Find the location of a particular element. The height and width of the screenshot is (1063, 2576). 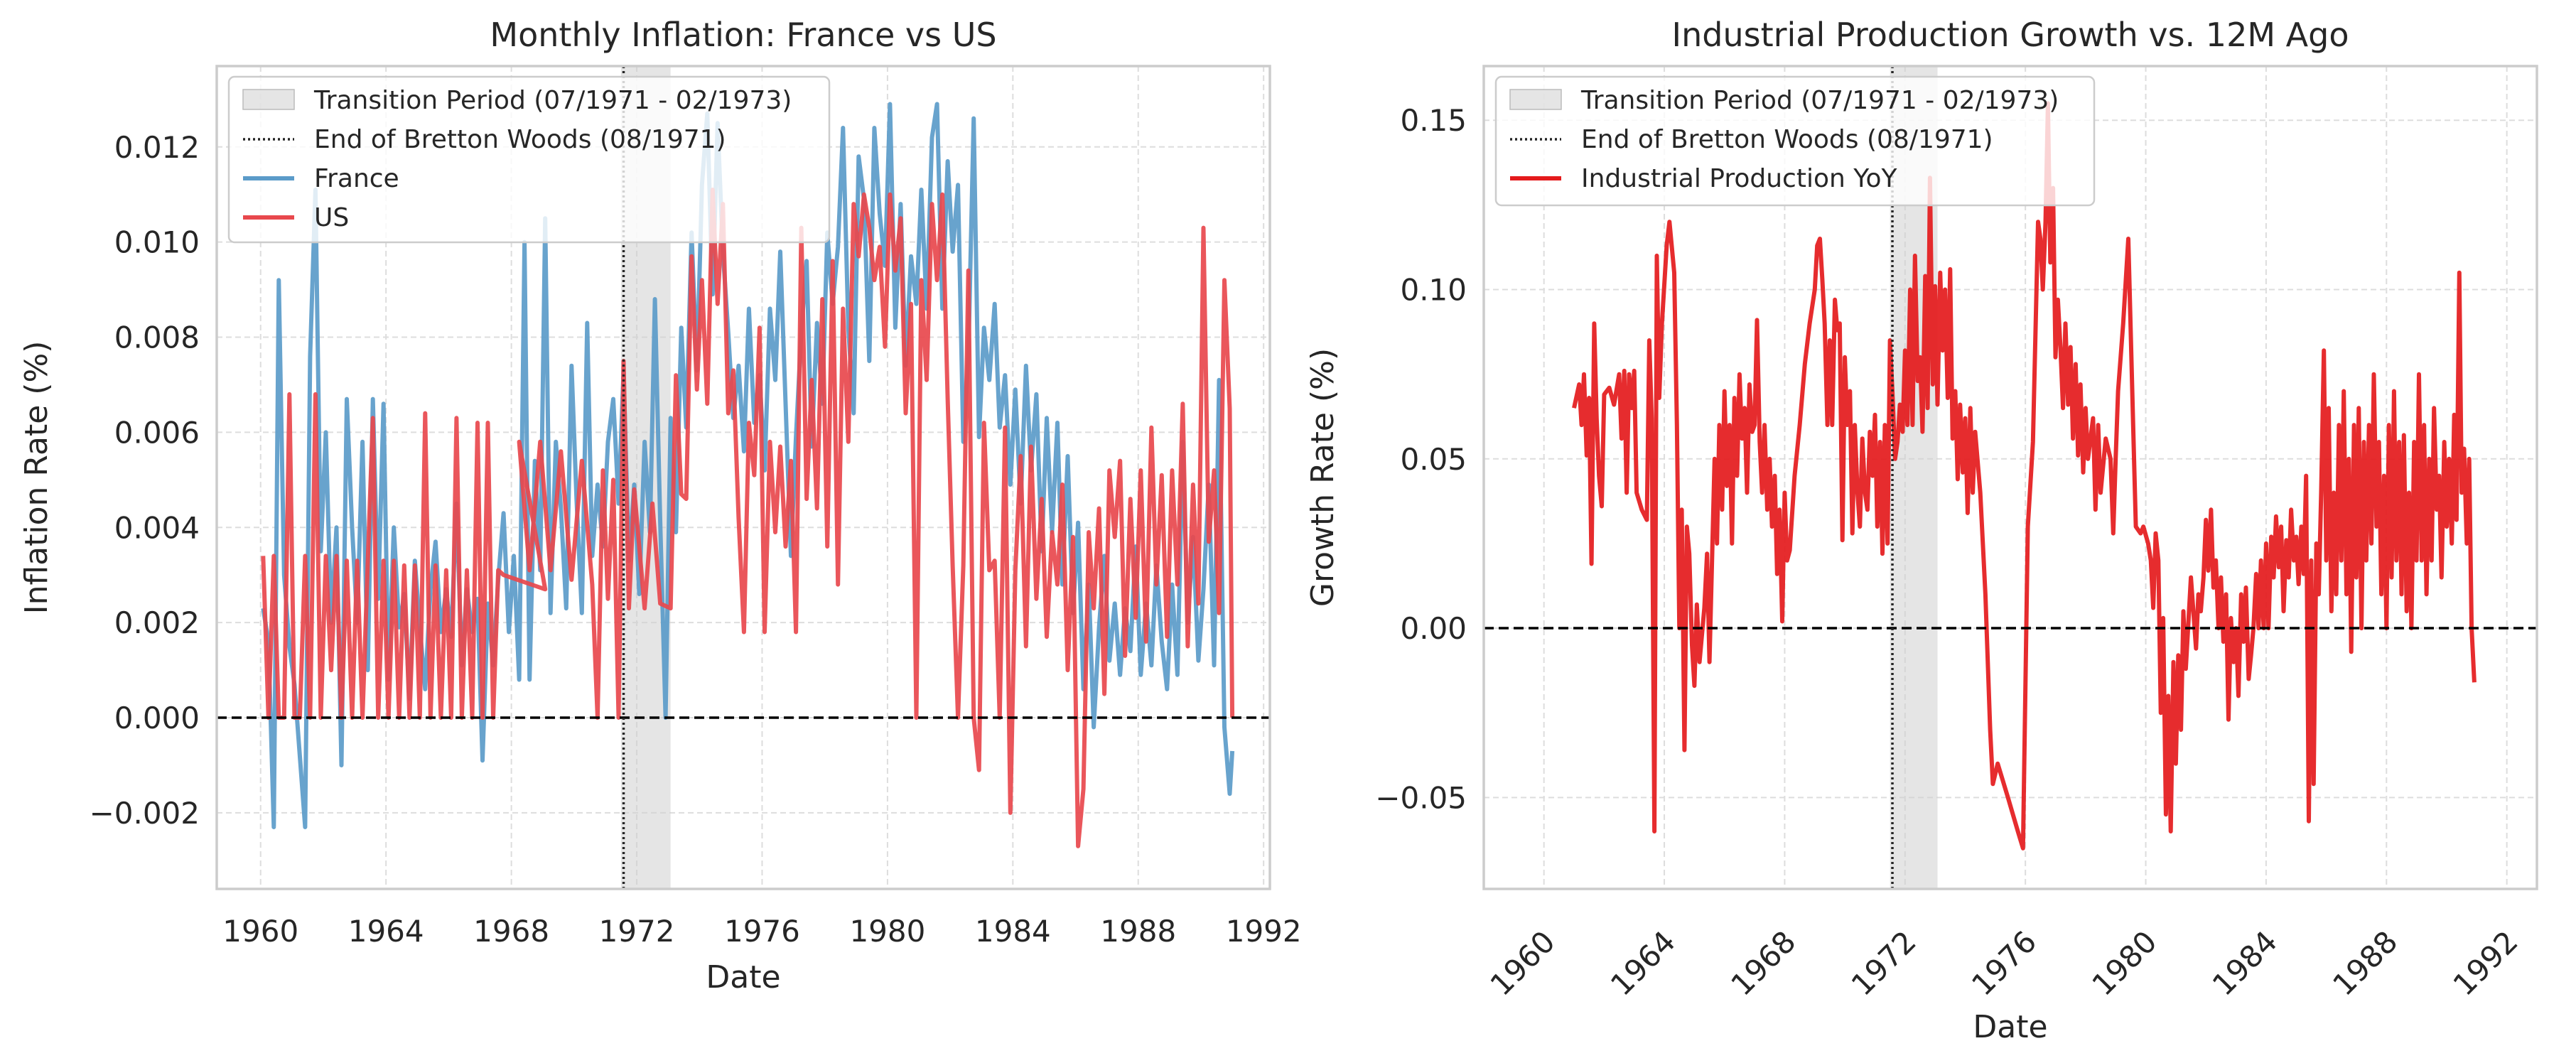

chart-title: Monthly Inflation: France vs US is located at coordinates (743, 35).